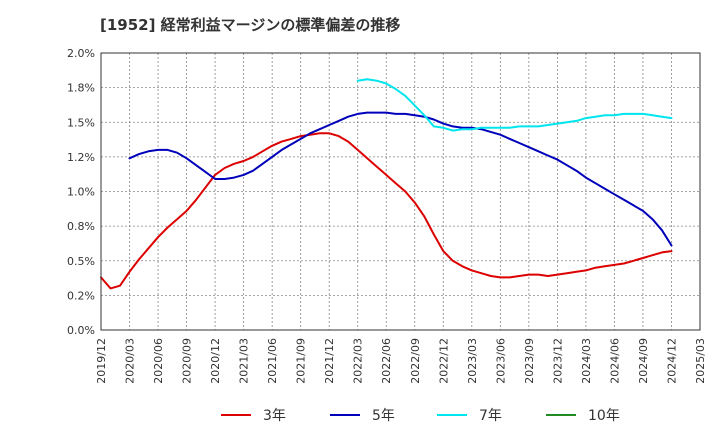  Describe the element at coordinates (81, 261) in the screenshot. I see `y-tick-label: 0.5%` at that location.